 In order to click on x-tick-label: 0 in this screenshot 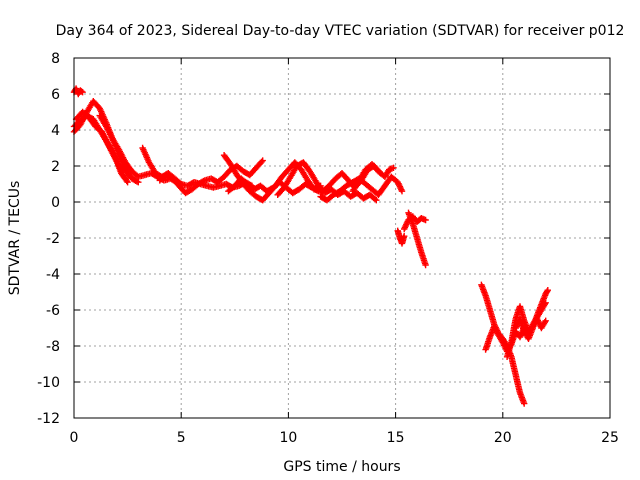, I will do `click(74, 438)`.